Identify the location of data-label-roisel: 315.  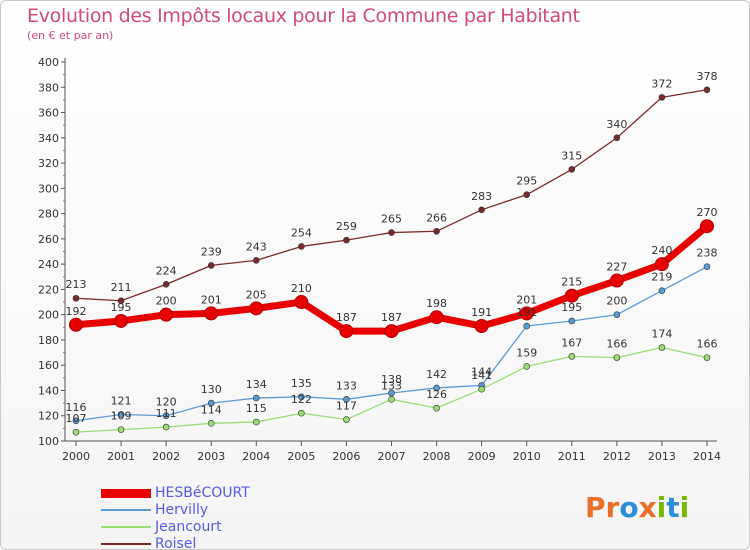
(571, 155).